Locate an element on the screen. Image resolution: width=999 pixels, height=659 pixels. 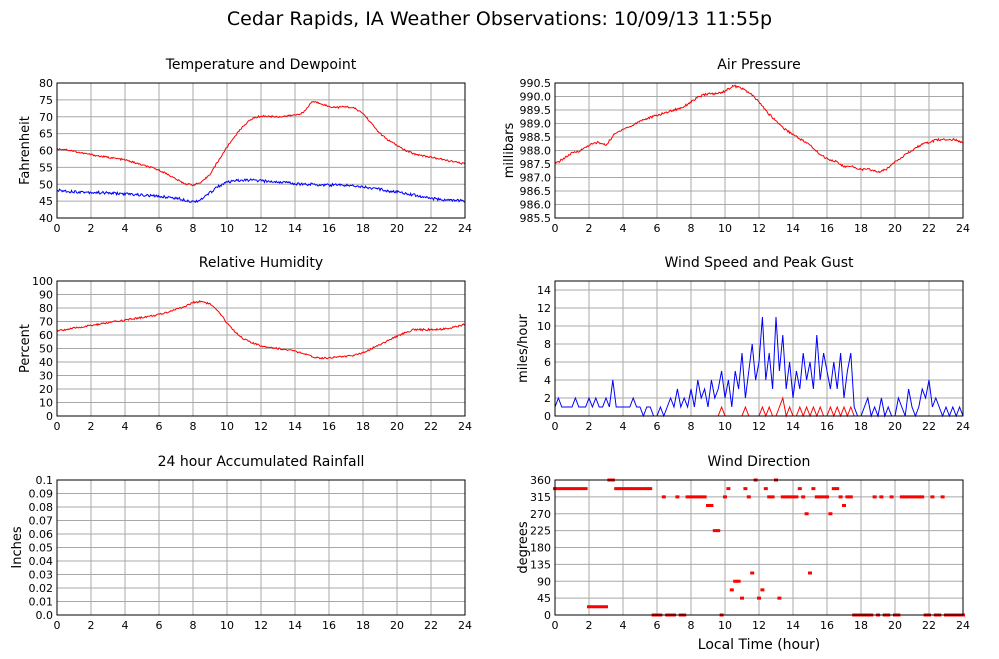
wind-x-tick-label: 24 is located at coordinates (963, 426).